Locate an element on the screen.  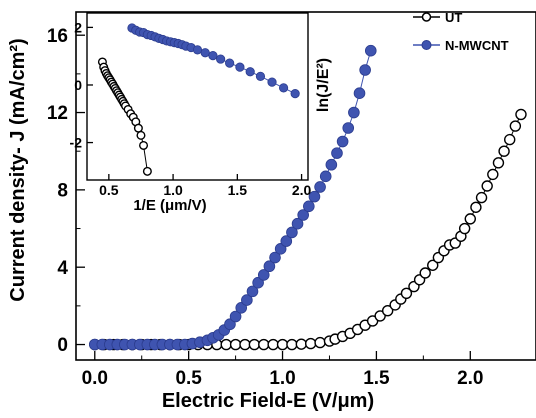
main-x-tick-label: 1.0 is located at coordinates (282, 378).